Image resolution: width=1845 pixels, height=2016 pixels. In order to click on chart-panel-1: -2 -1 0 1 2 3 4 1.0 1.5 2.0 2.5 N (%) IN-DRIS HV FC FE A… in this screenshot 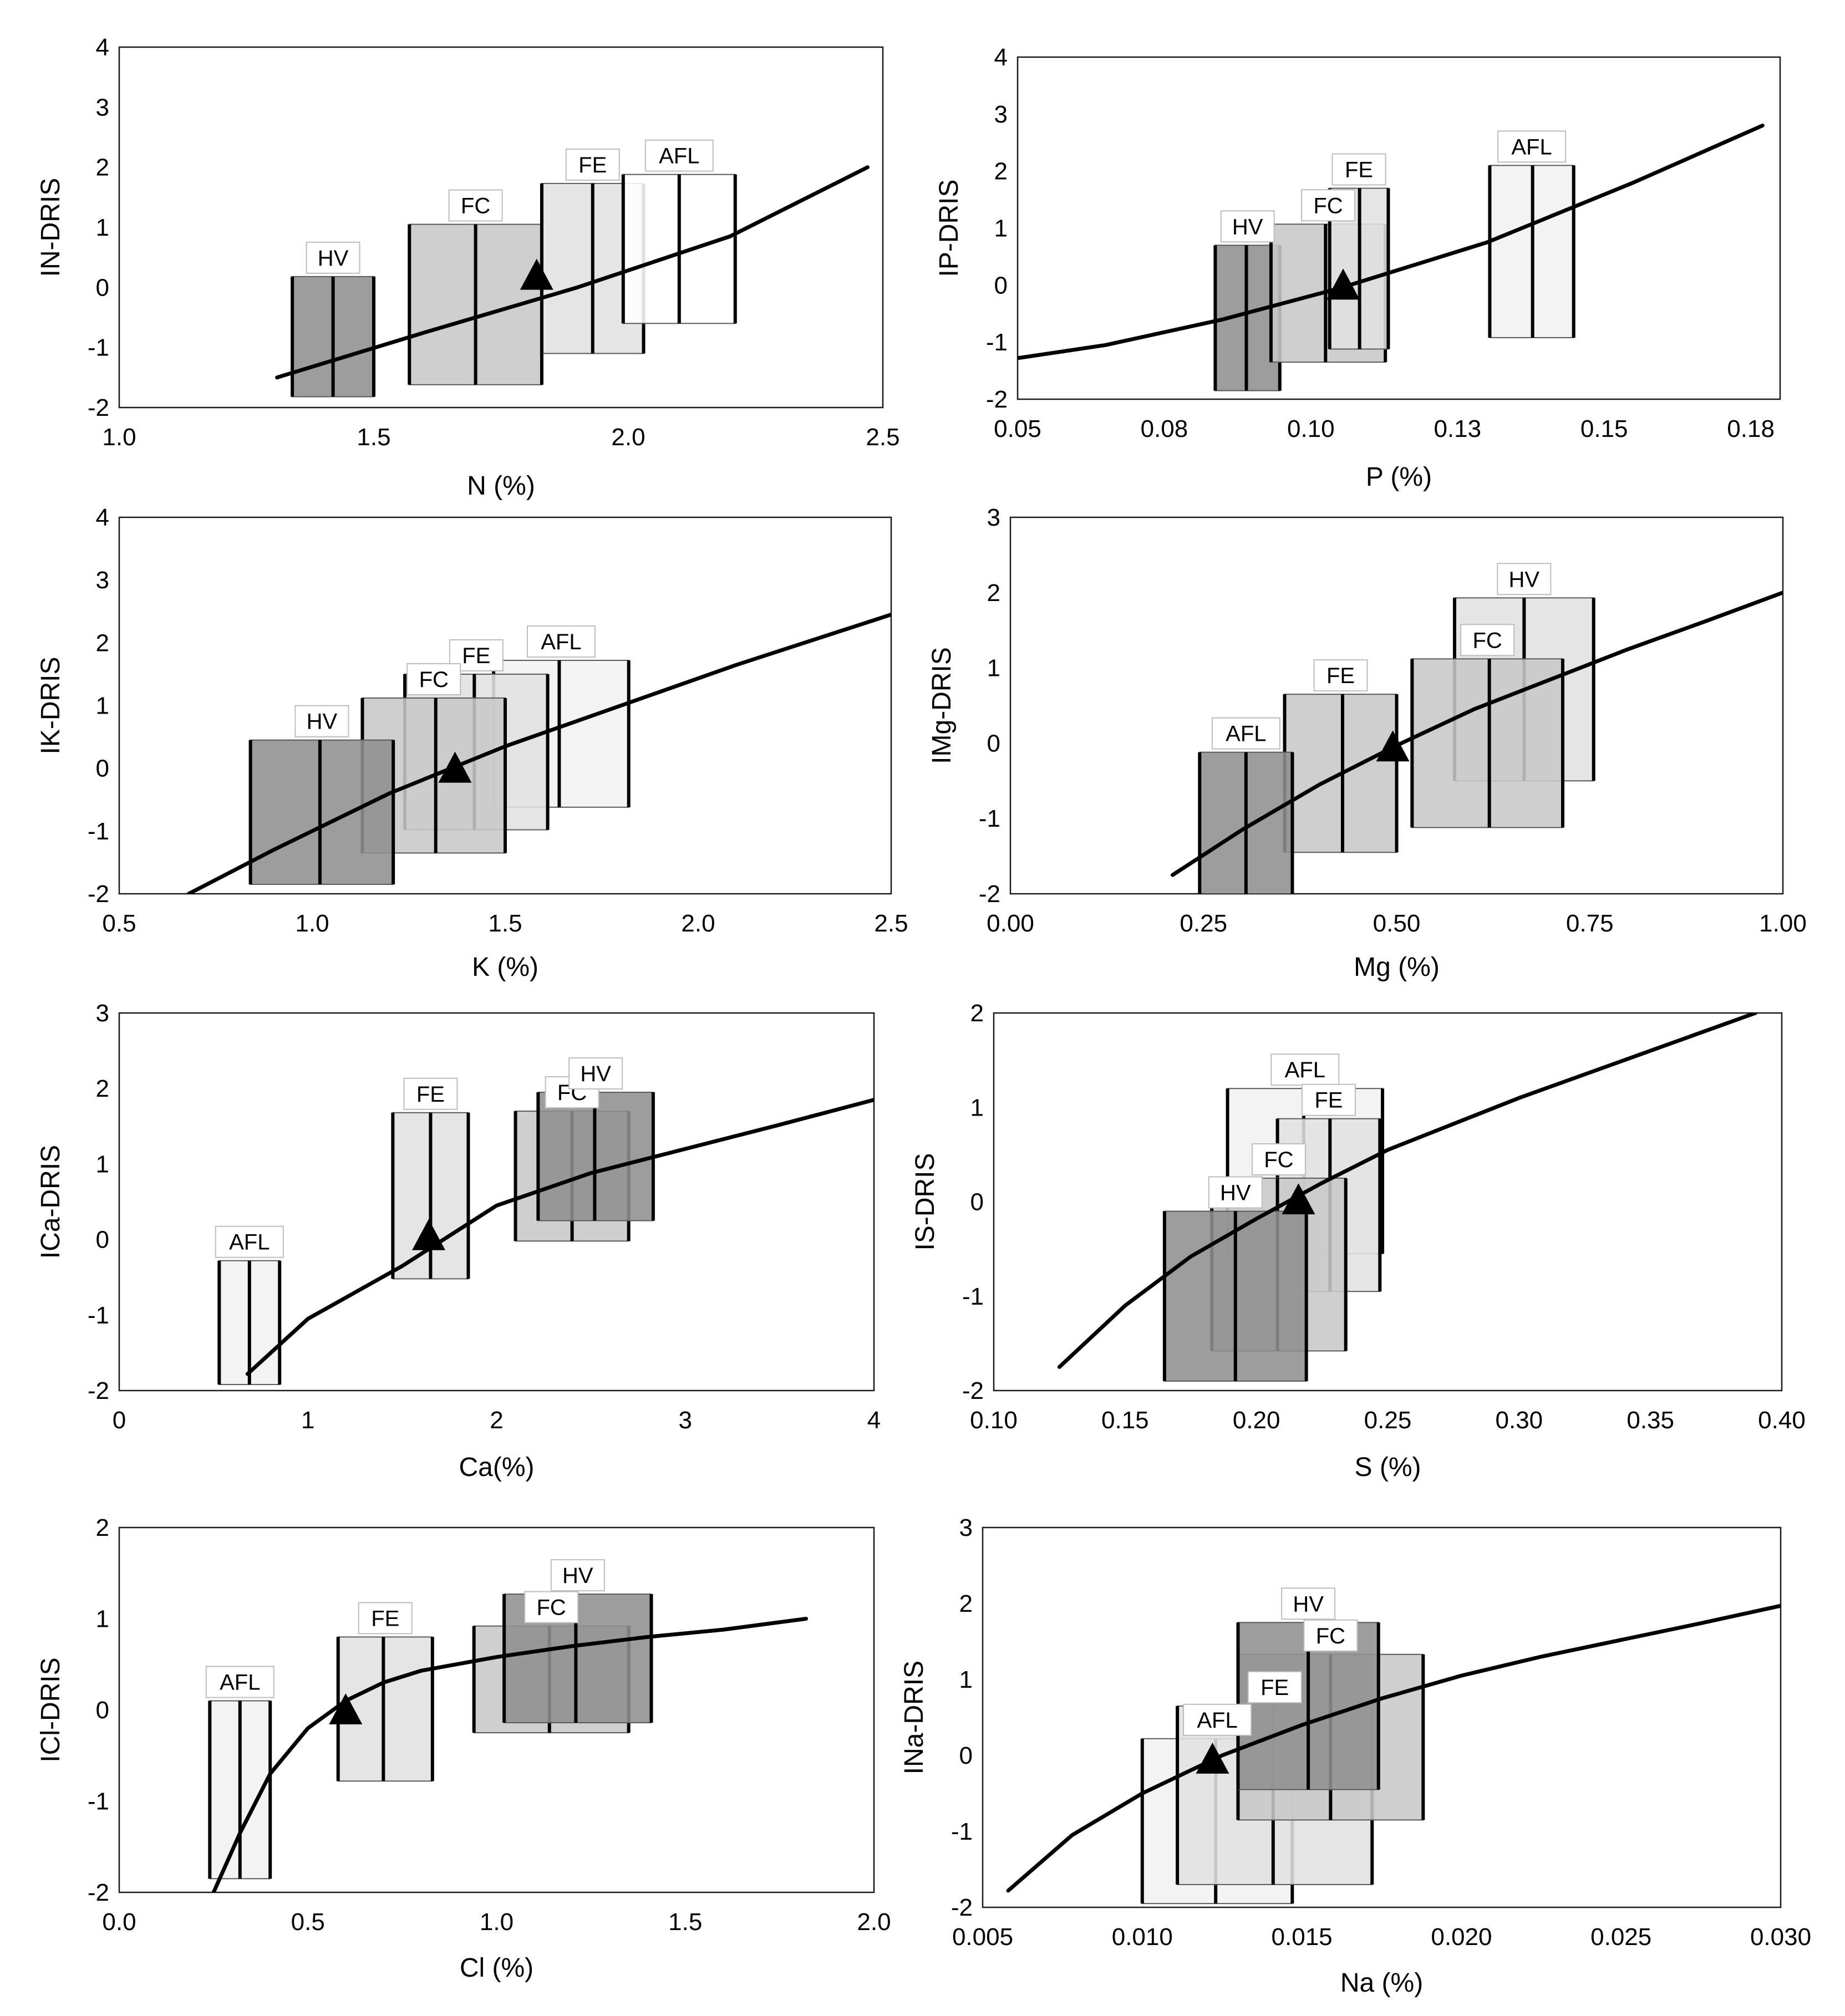, I will do `click(468, 268)`.